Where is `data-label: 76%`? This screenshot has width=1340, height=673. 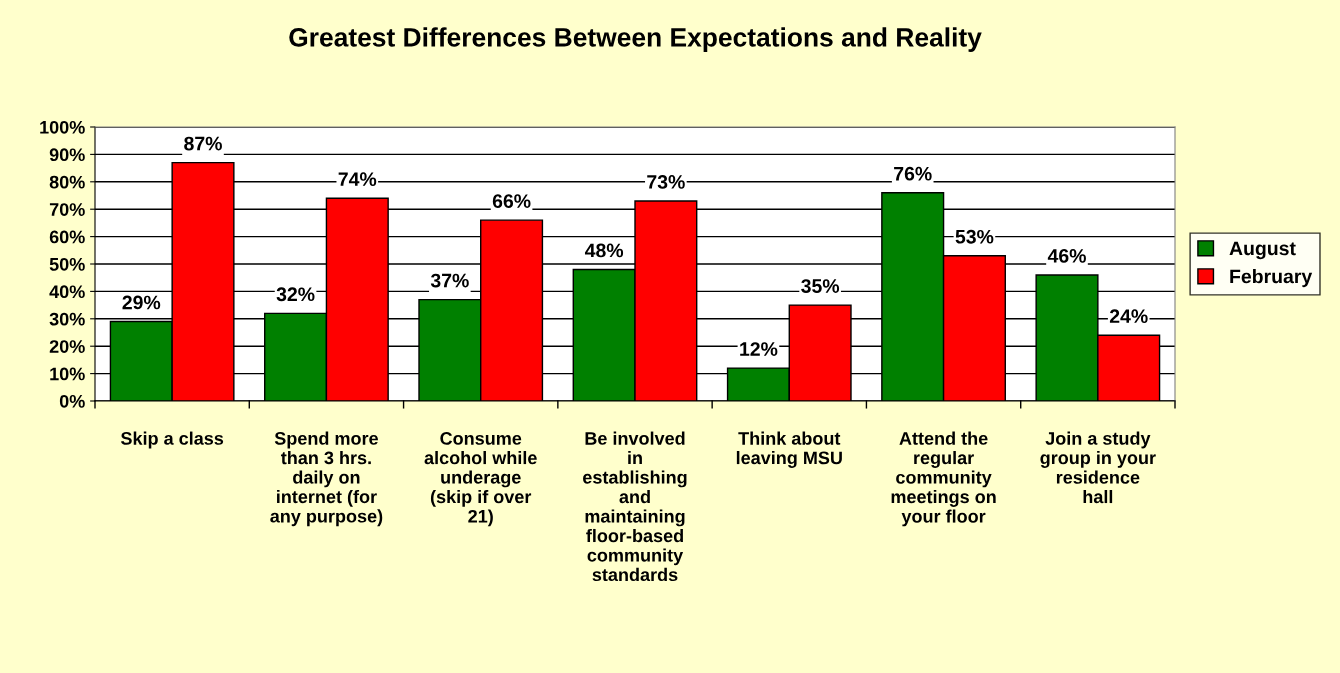 data-label: 76% is located at coordinates (913, 173).